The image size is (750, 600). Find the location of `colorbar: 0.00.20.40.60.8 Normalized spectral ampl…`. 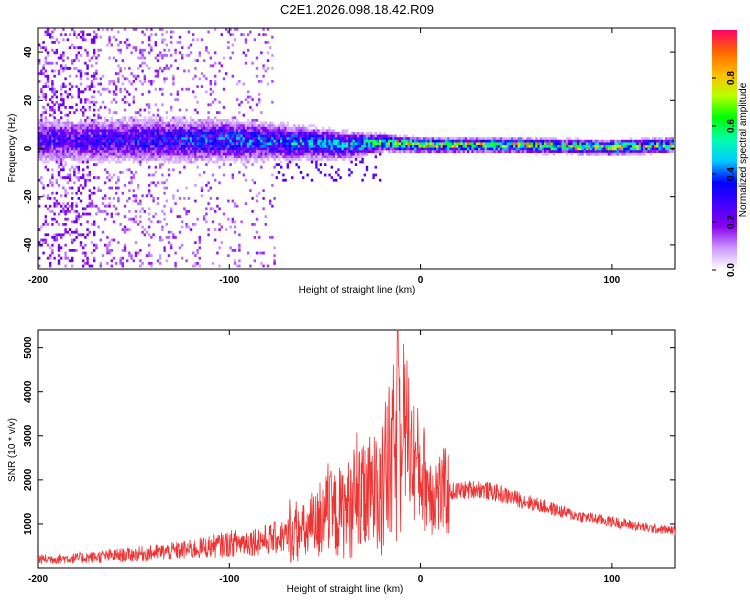

colorbar: 0.00.20.40.60.8 Normalized spectral ampl… is located at coordinates (730, 153).